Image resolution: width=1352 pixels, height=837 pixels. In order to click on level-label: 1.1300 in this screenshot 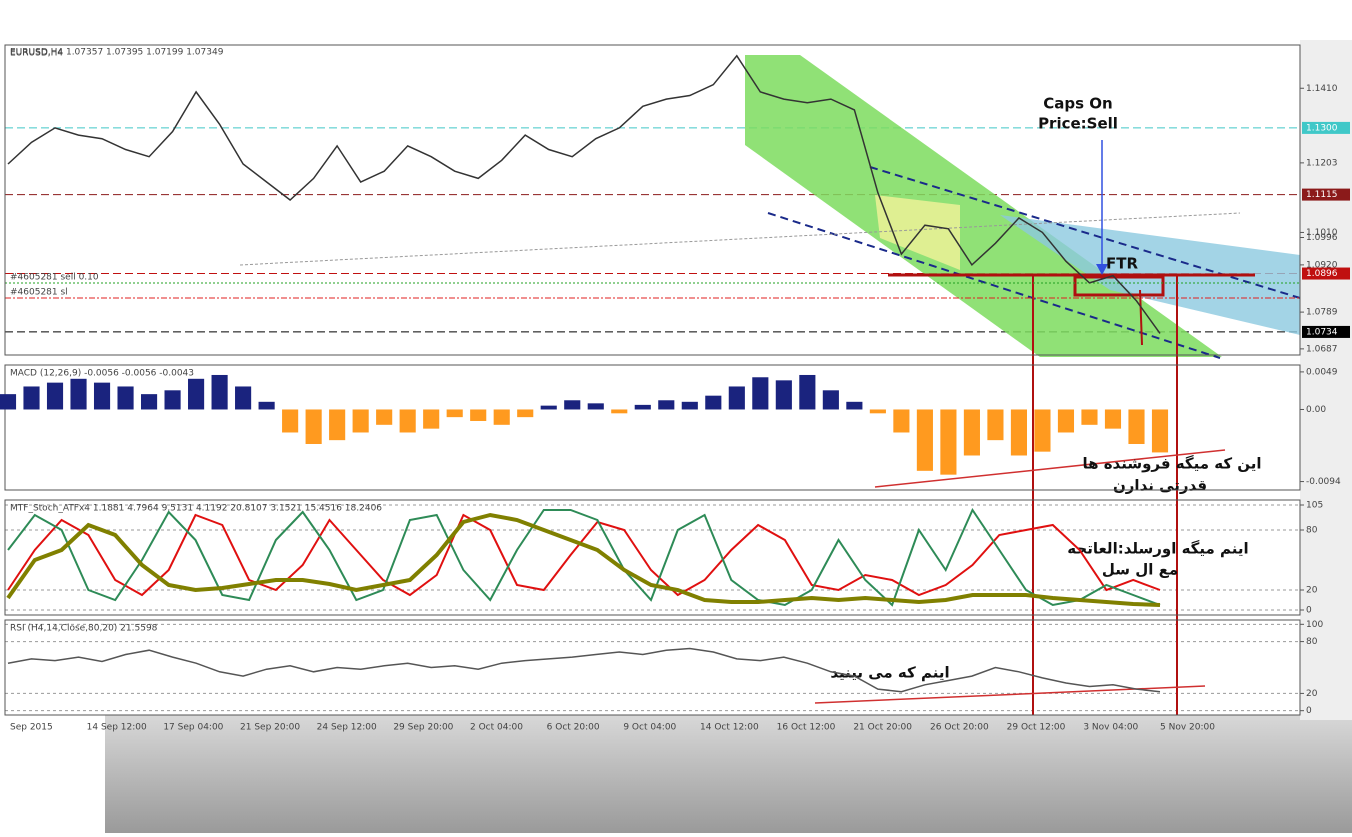, I will do `click(1322, 128)`.